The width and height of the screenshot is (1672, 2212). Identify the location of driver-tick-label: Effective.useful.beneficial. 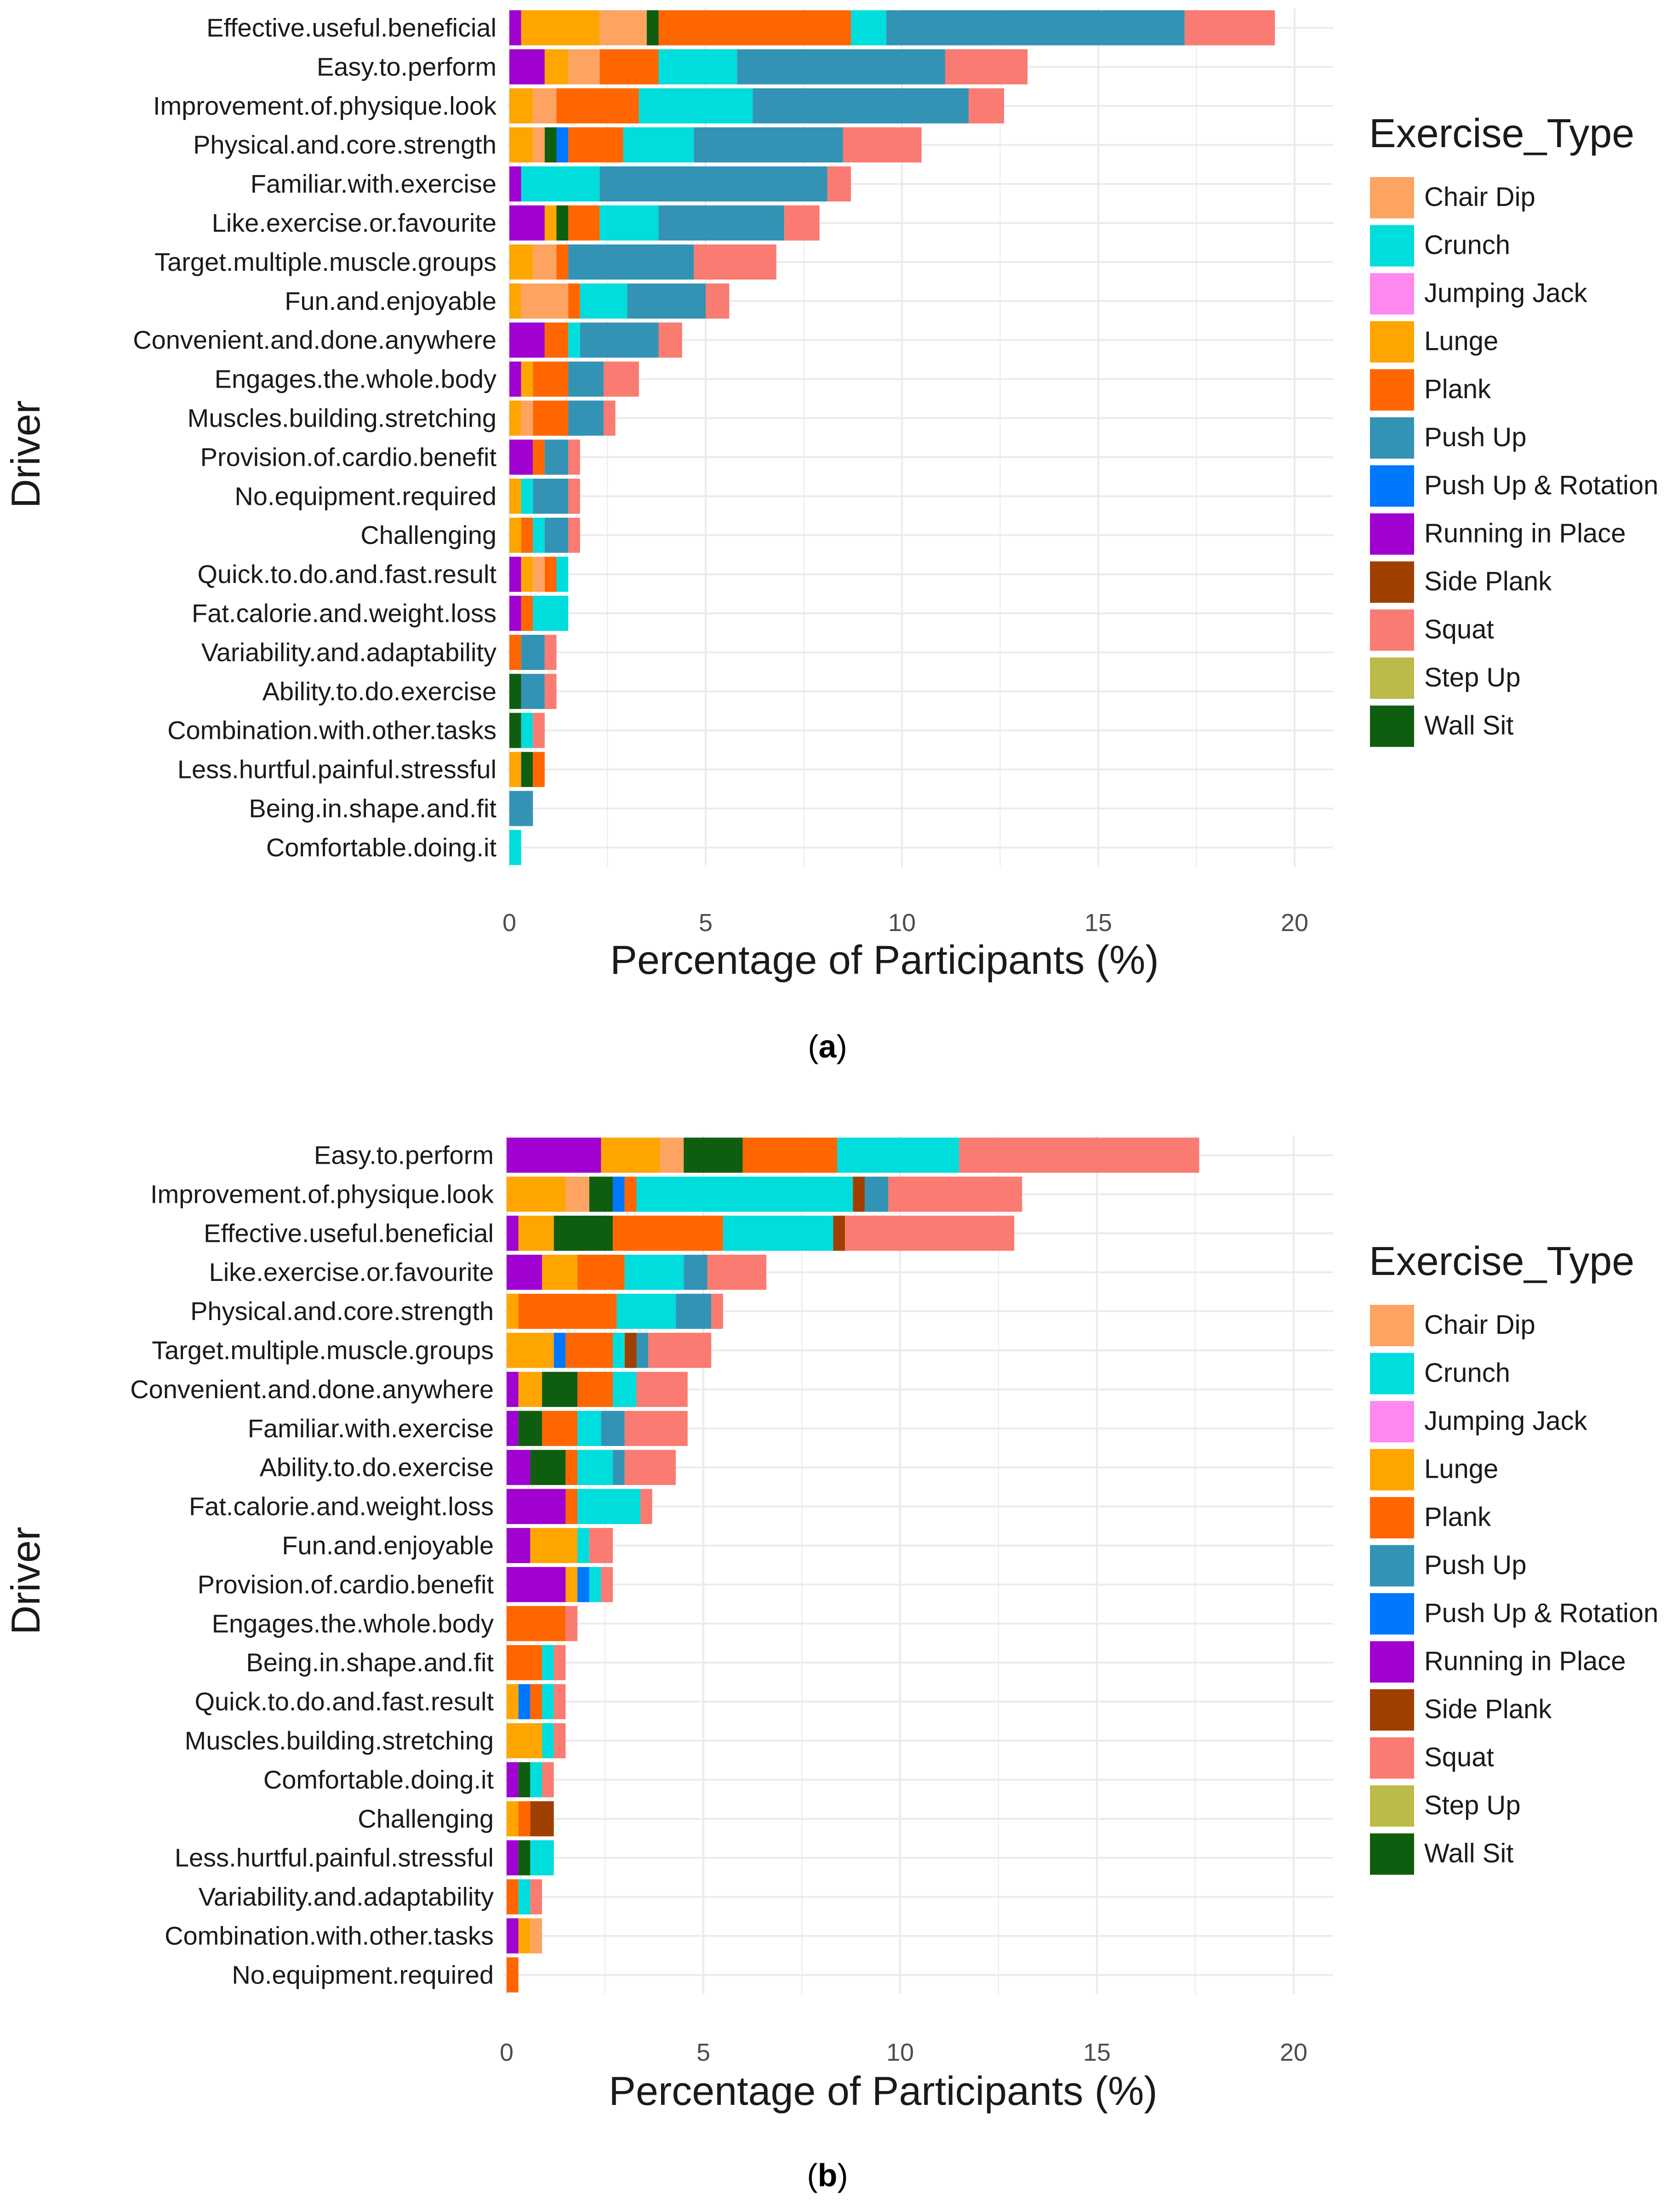
(351, 27).